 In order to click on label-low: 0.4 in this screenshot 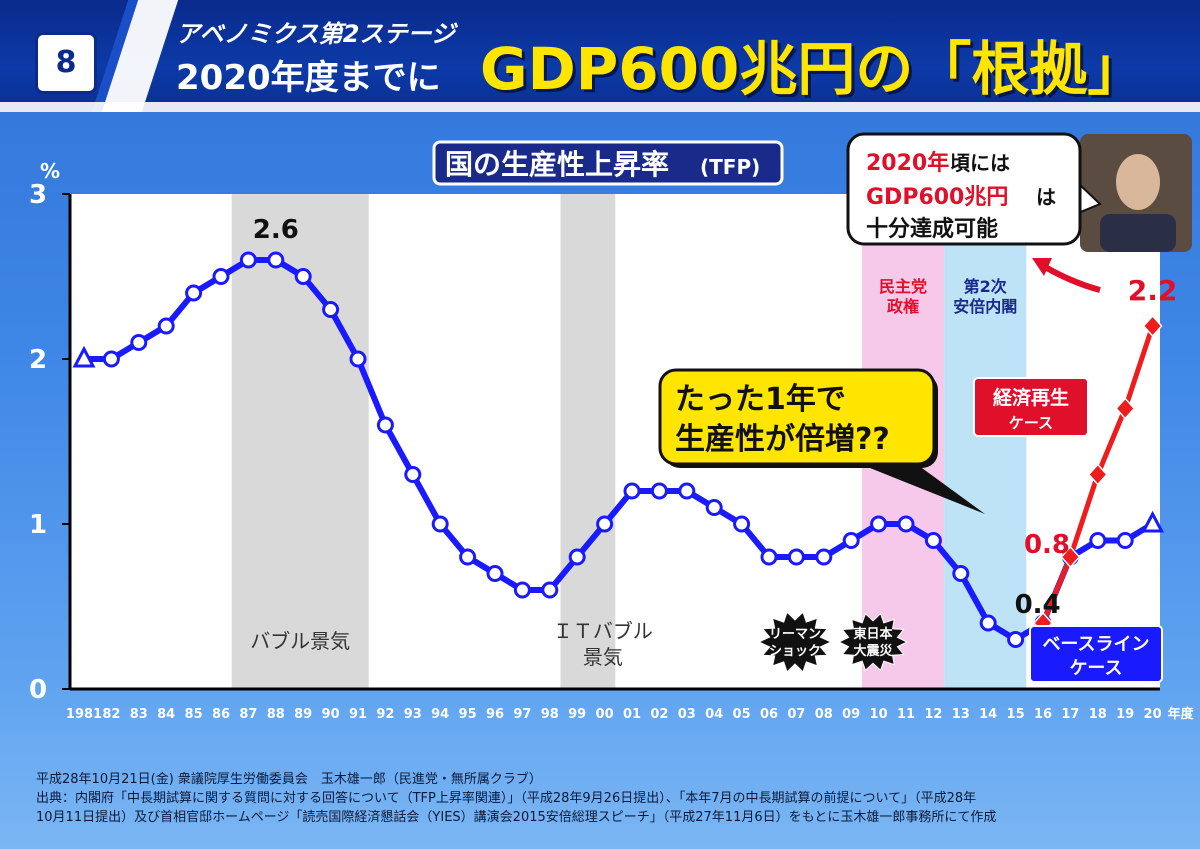, I will do `click(1038, 605)`.